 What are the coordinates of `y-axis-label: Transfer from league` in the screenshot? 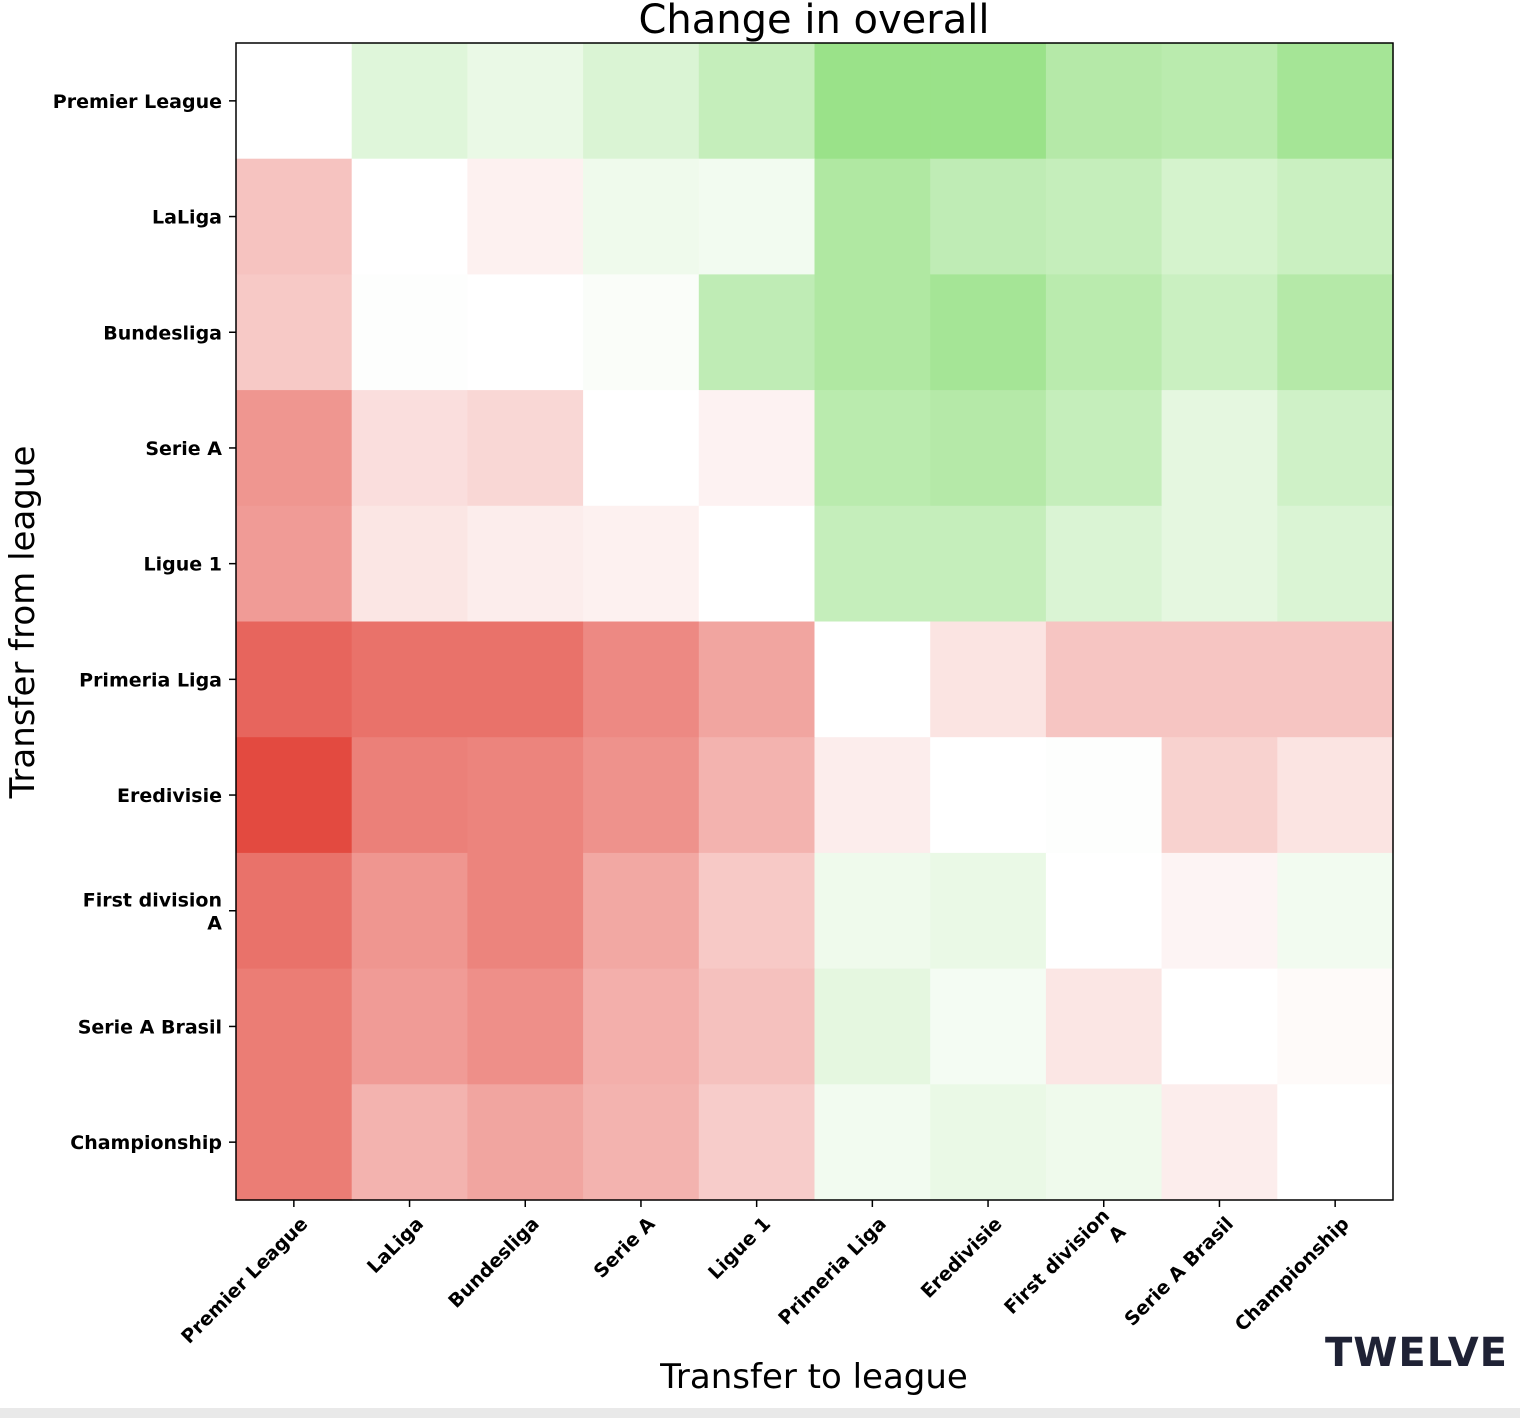 It's located at (23, 623).